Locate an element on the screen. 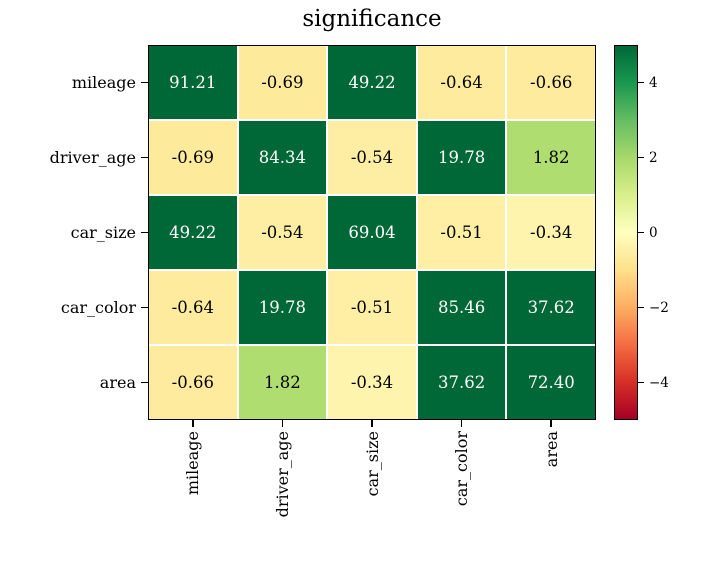  colorbar-tick-label: 2 is located at coordinates (653, 157).